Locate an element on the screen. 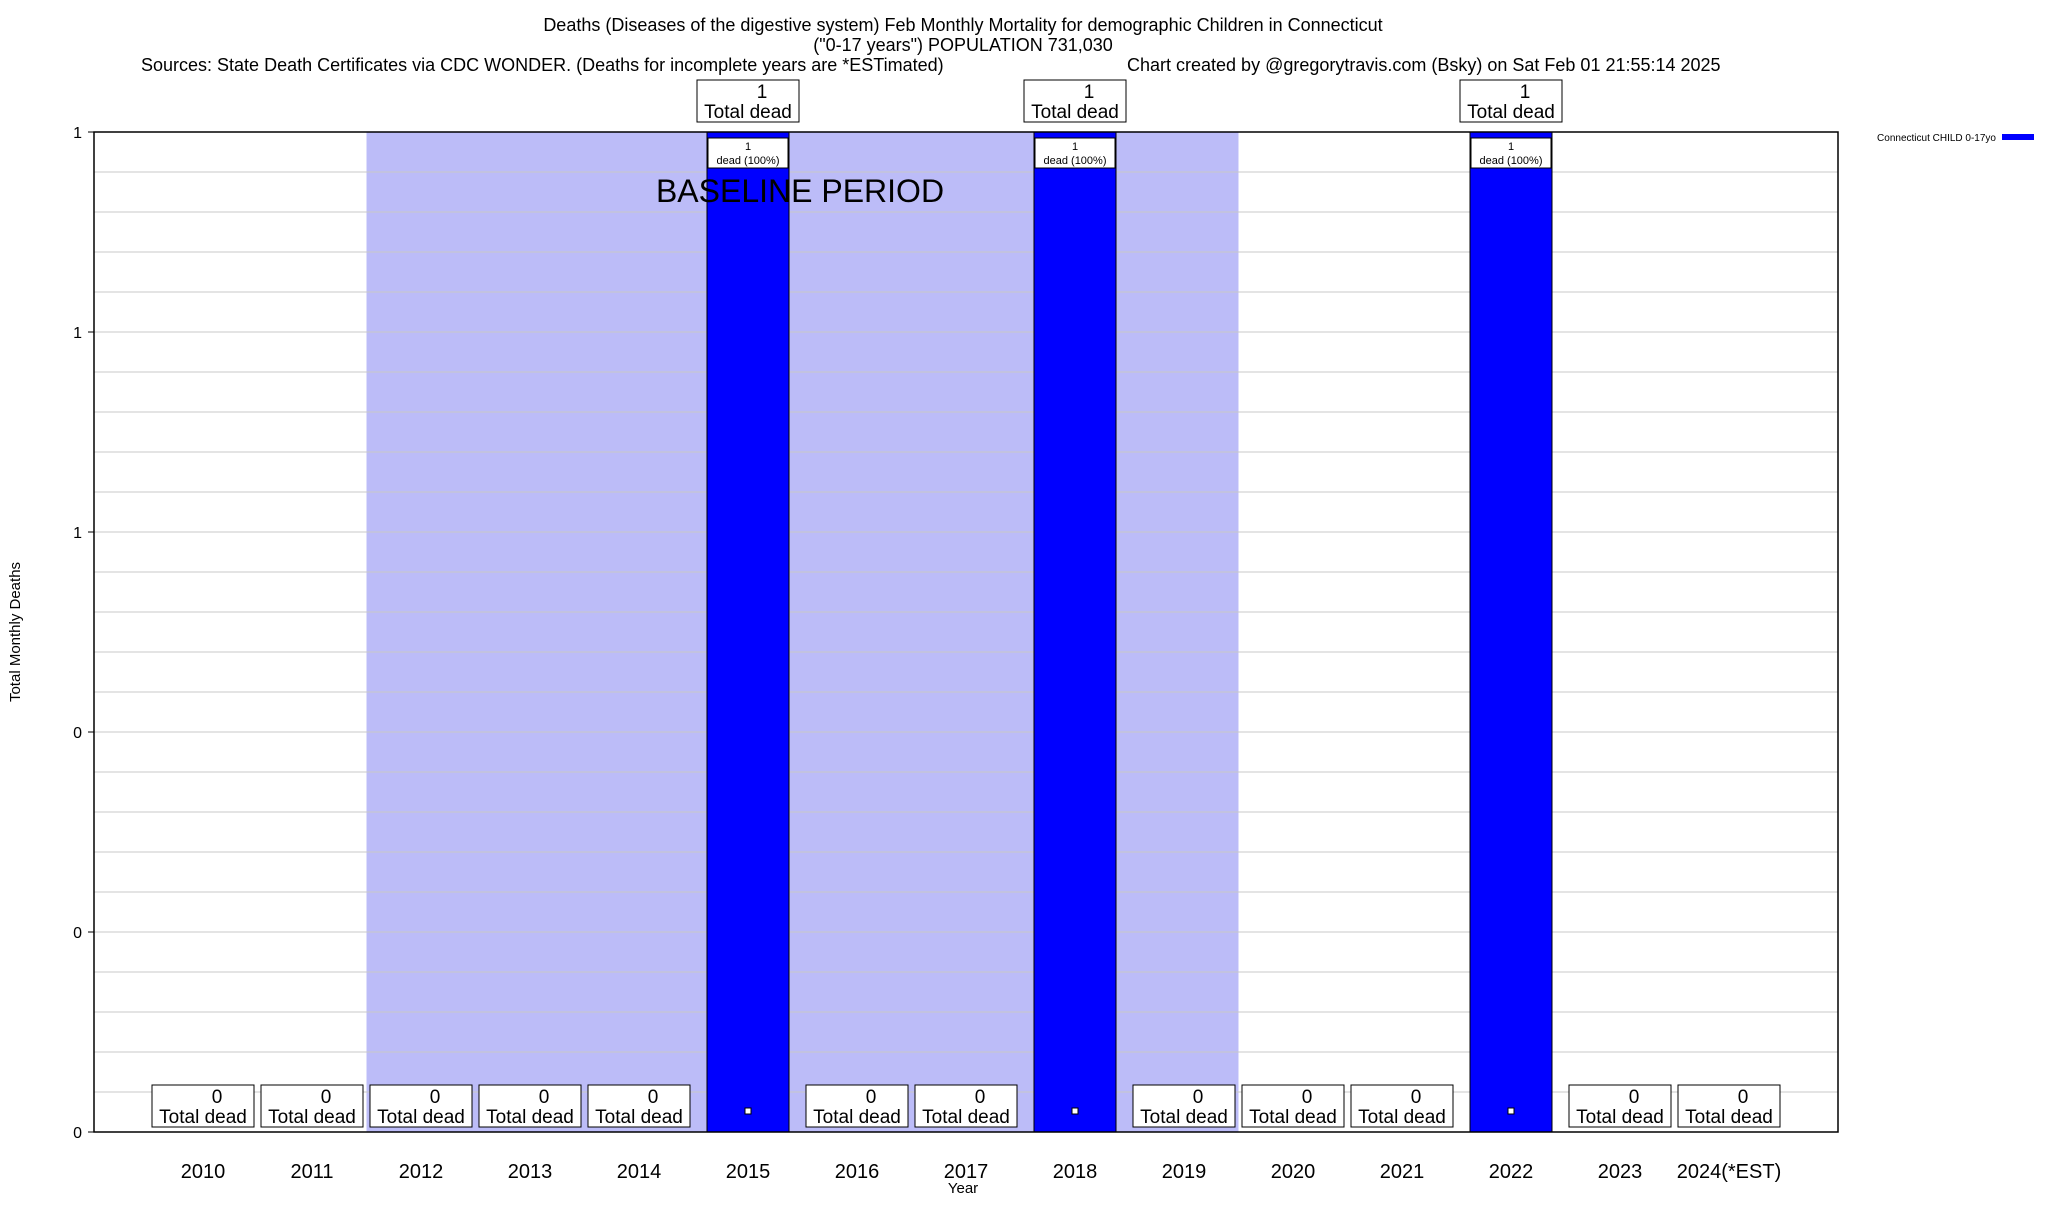 This screenshot has width=2048, height=1205. x-tick-label: 2012 is located at coordinates (421, 1172).